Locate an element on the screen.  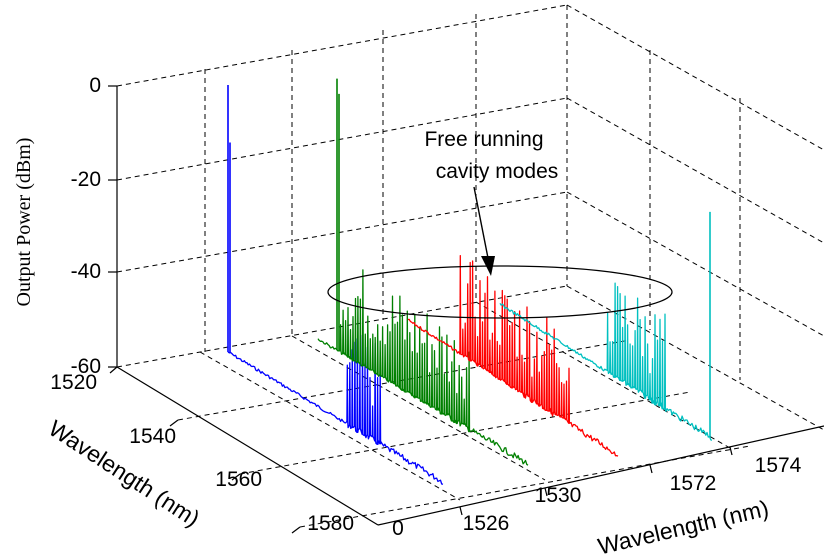
z-tick-label: 0 is located at coordinates (95, 85).